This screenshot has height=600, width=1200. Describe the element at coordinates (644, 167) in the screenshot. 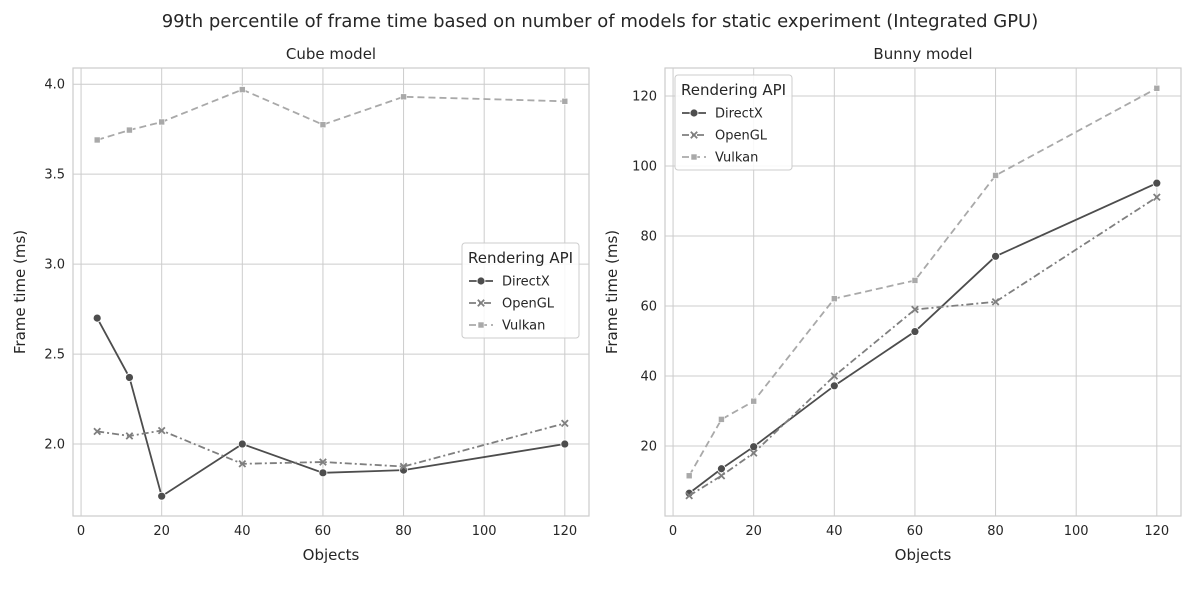

I see `y-tick-label: 100` at that location.